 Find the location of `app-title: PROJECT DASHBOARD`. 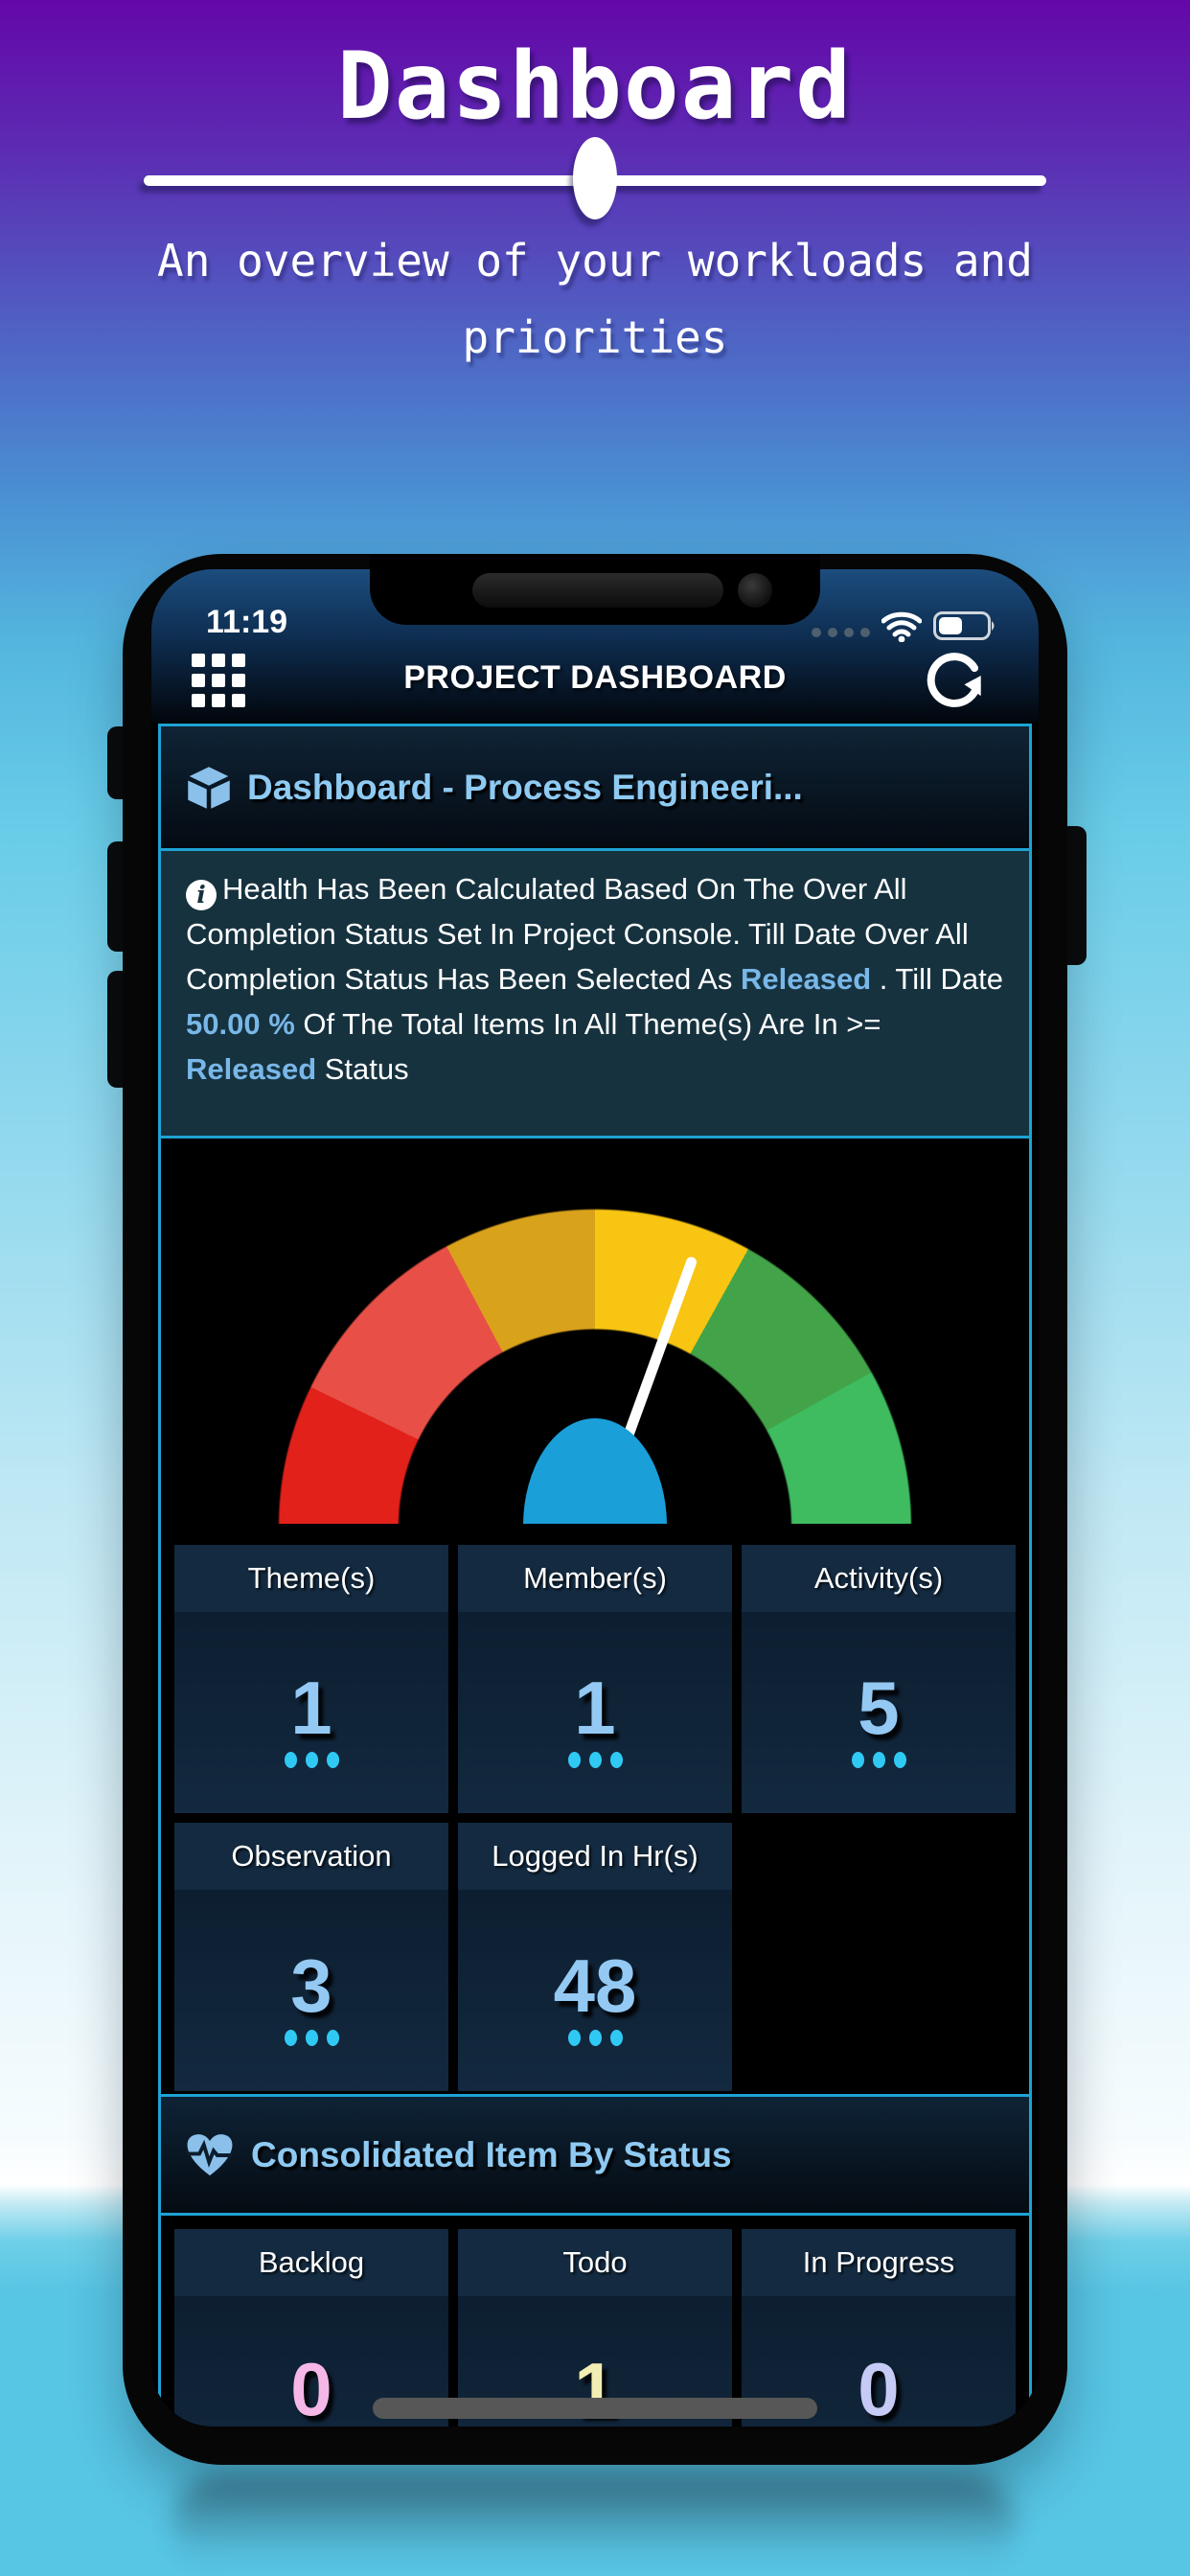

app-title: PROJECT DASHBOARD is located at coordinates (595, 677).